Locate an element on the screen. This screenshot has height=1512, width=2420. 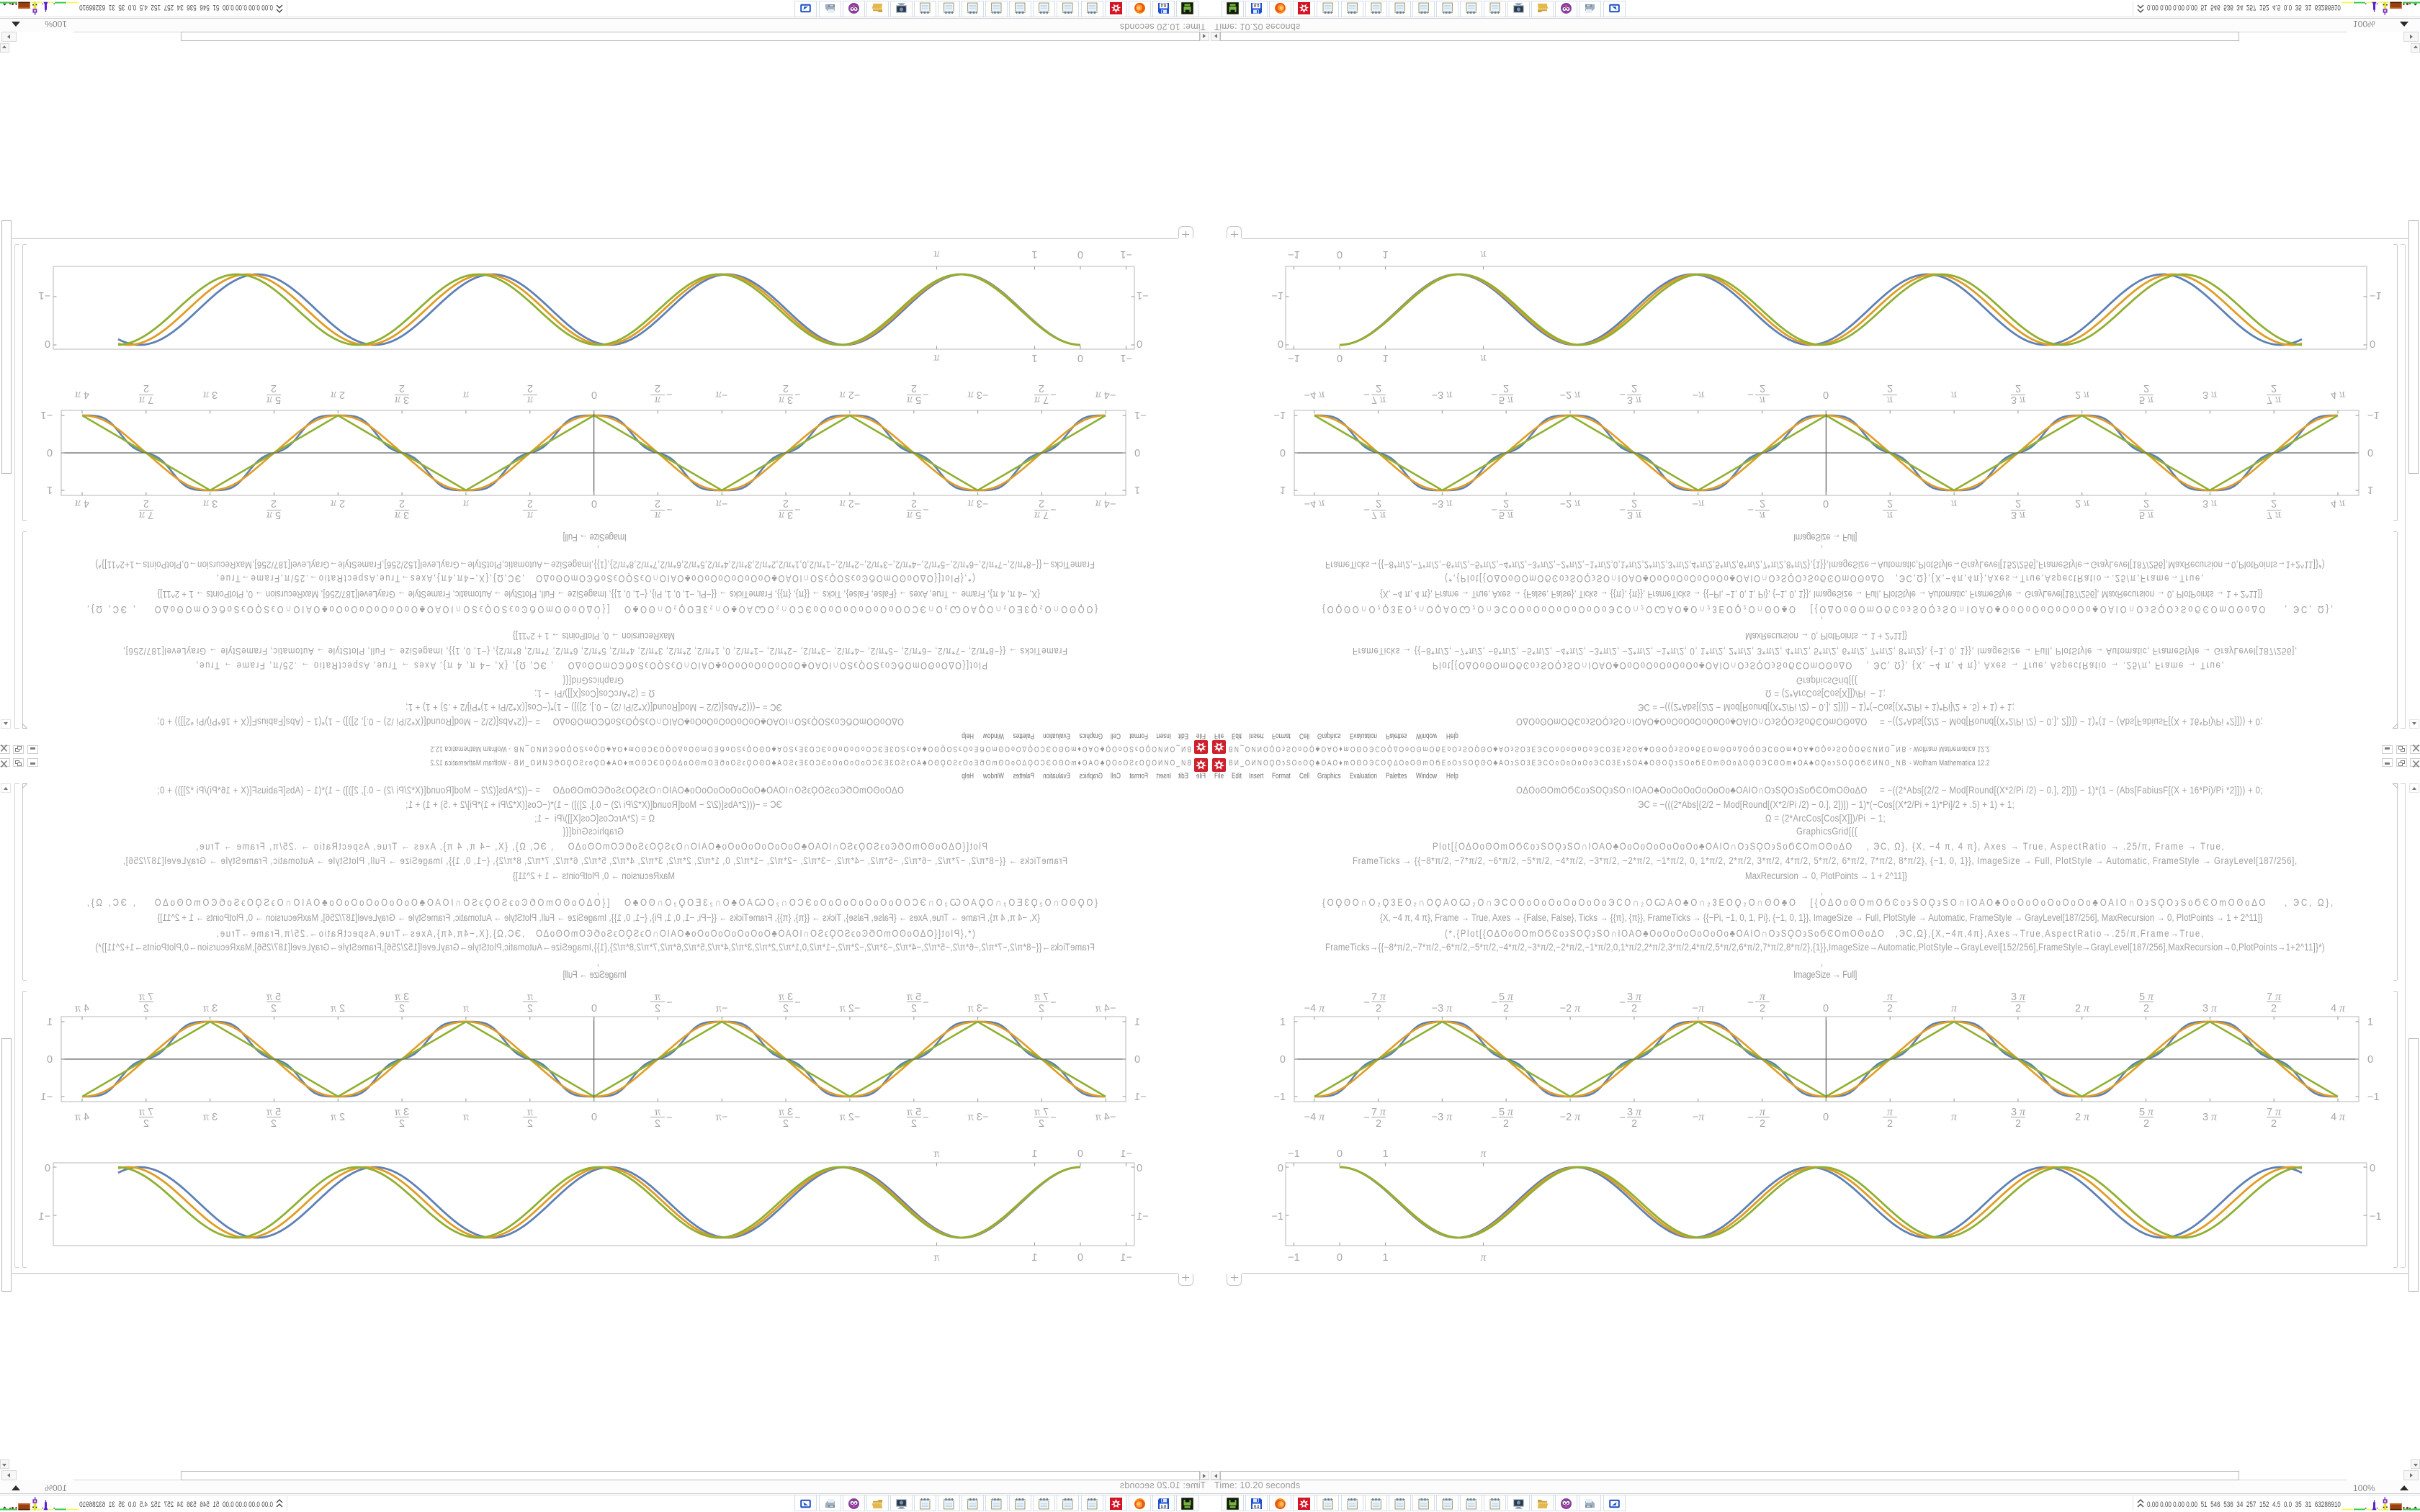
svg-text: 4 π is located at coordinates (81, 1117).